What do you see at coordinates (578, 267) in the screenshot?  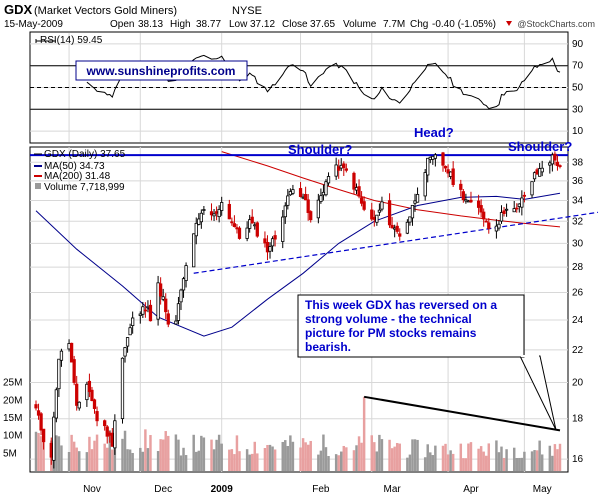 I see `price-tick-label: 28` at bounding box center [578, 267].